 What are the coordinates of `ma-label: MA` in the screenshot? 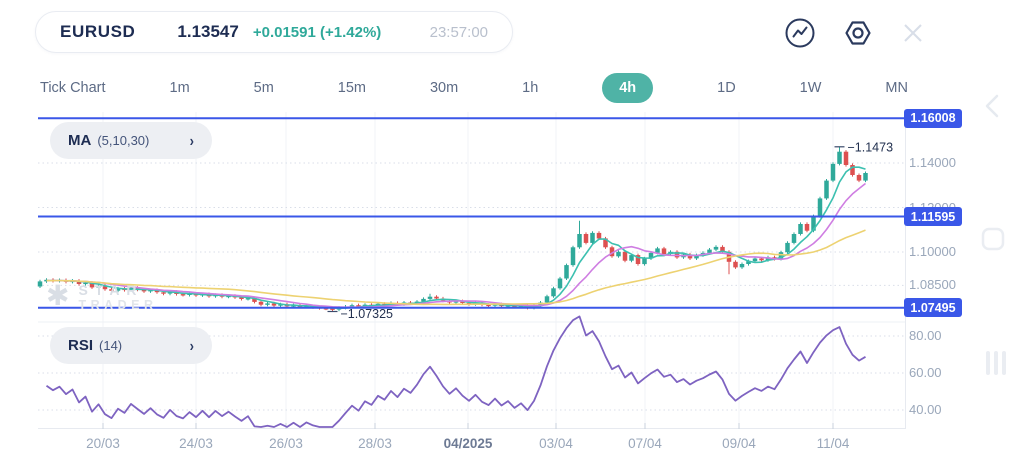 It's located at (80, 140).